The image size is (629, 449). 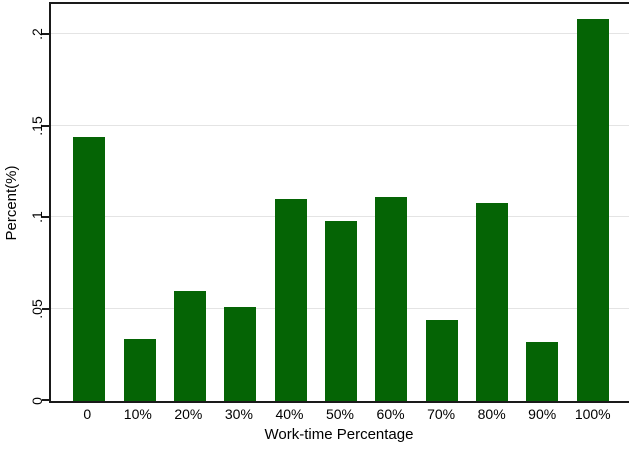 What do you see at coordinates (592, 414) in the screenshot?
I see `x-tick-label: 100%` at bounding box center [592, 414].